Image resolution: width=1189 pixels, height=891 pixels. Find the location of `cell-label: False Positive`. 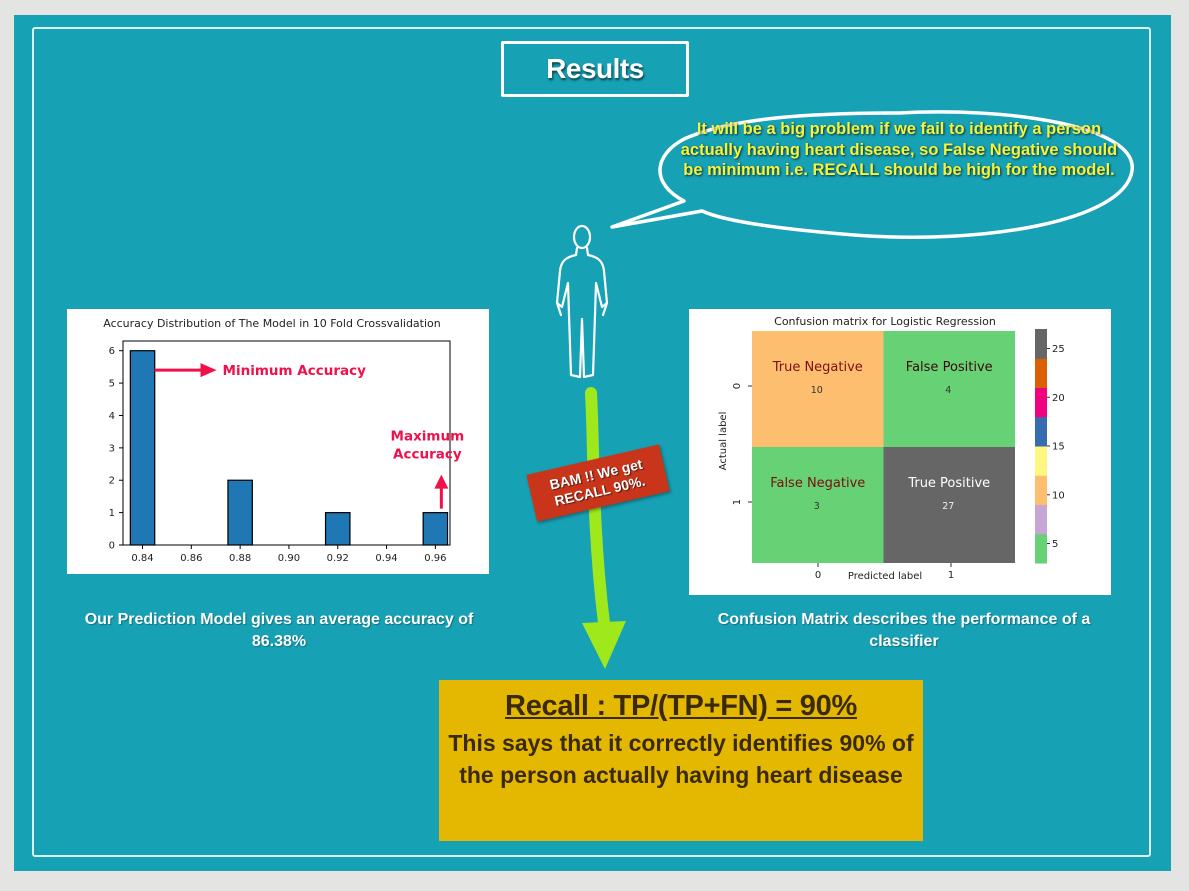

cell-label: False Positive is located at coordinates (949, 367).